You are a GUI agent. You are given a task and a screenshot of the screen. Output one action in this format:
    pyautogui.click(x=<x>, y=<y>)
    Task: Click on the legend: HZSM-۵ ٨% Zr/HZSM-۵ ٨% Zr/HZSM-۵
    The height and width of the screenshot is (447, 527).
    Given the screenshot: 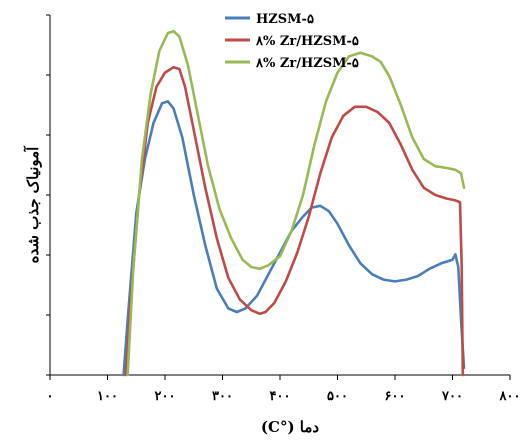 What is the action you would take?
    pyautogui.click(x=292, y=41)
    